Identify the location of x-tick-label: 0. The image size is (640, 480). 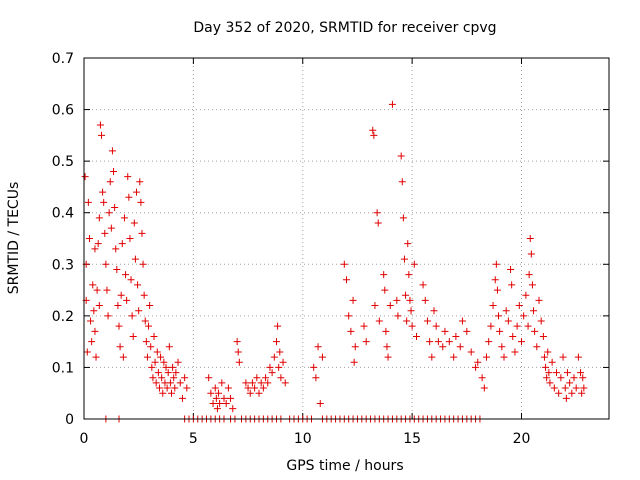
(84, 439).